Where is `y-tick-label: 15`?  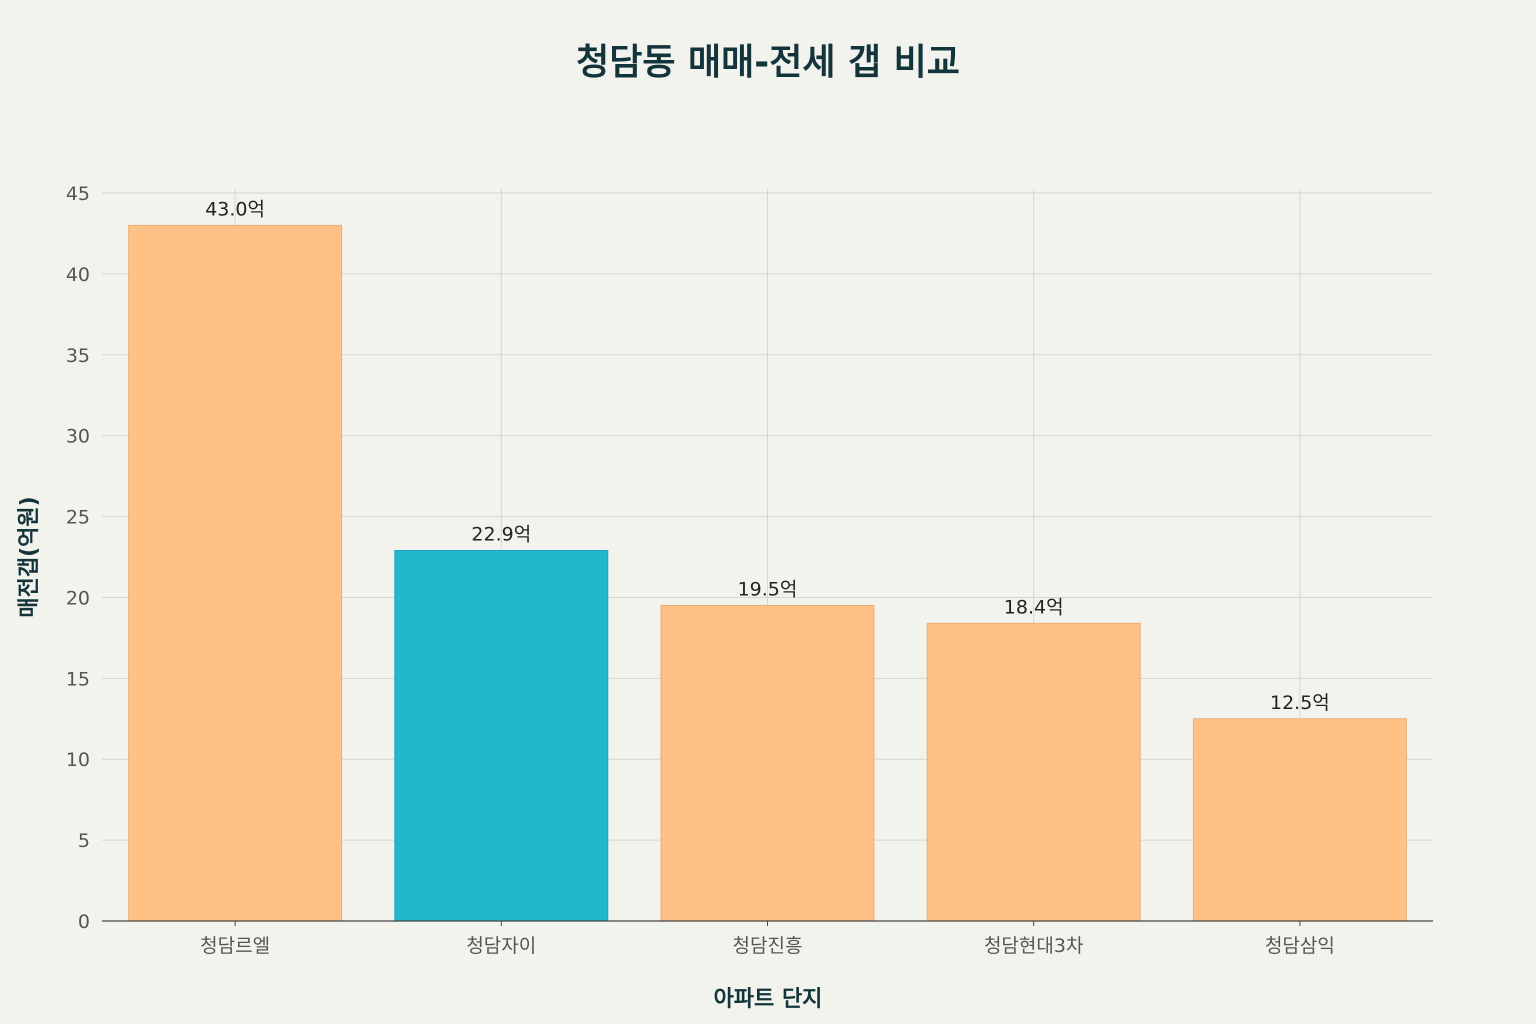 y-tick-label: 15 is located at coordinates (78, 679).